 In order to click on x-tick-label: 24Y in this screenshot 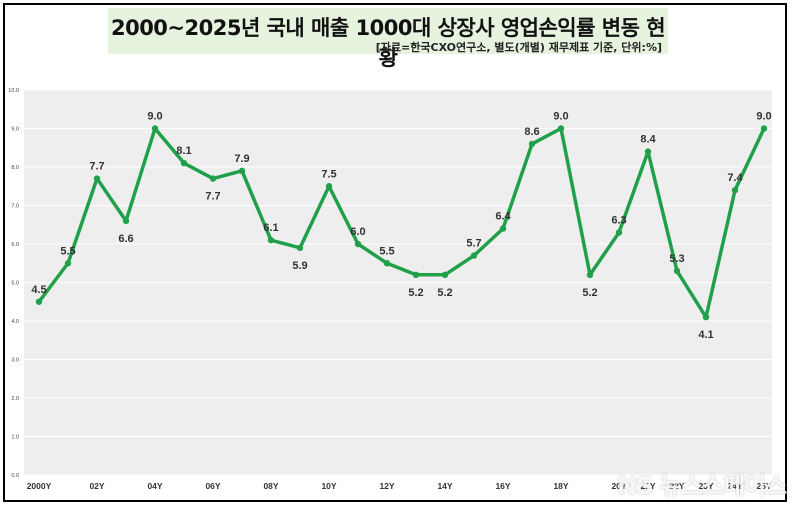, I will do `click(734, 486)`.